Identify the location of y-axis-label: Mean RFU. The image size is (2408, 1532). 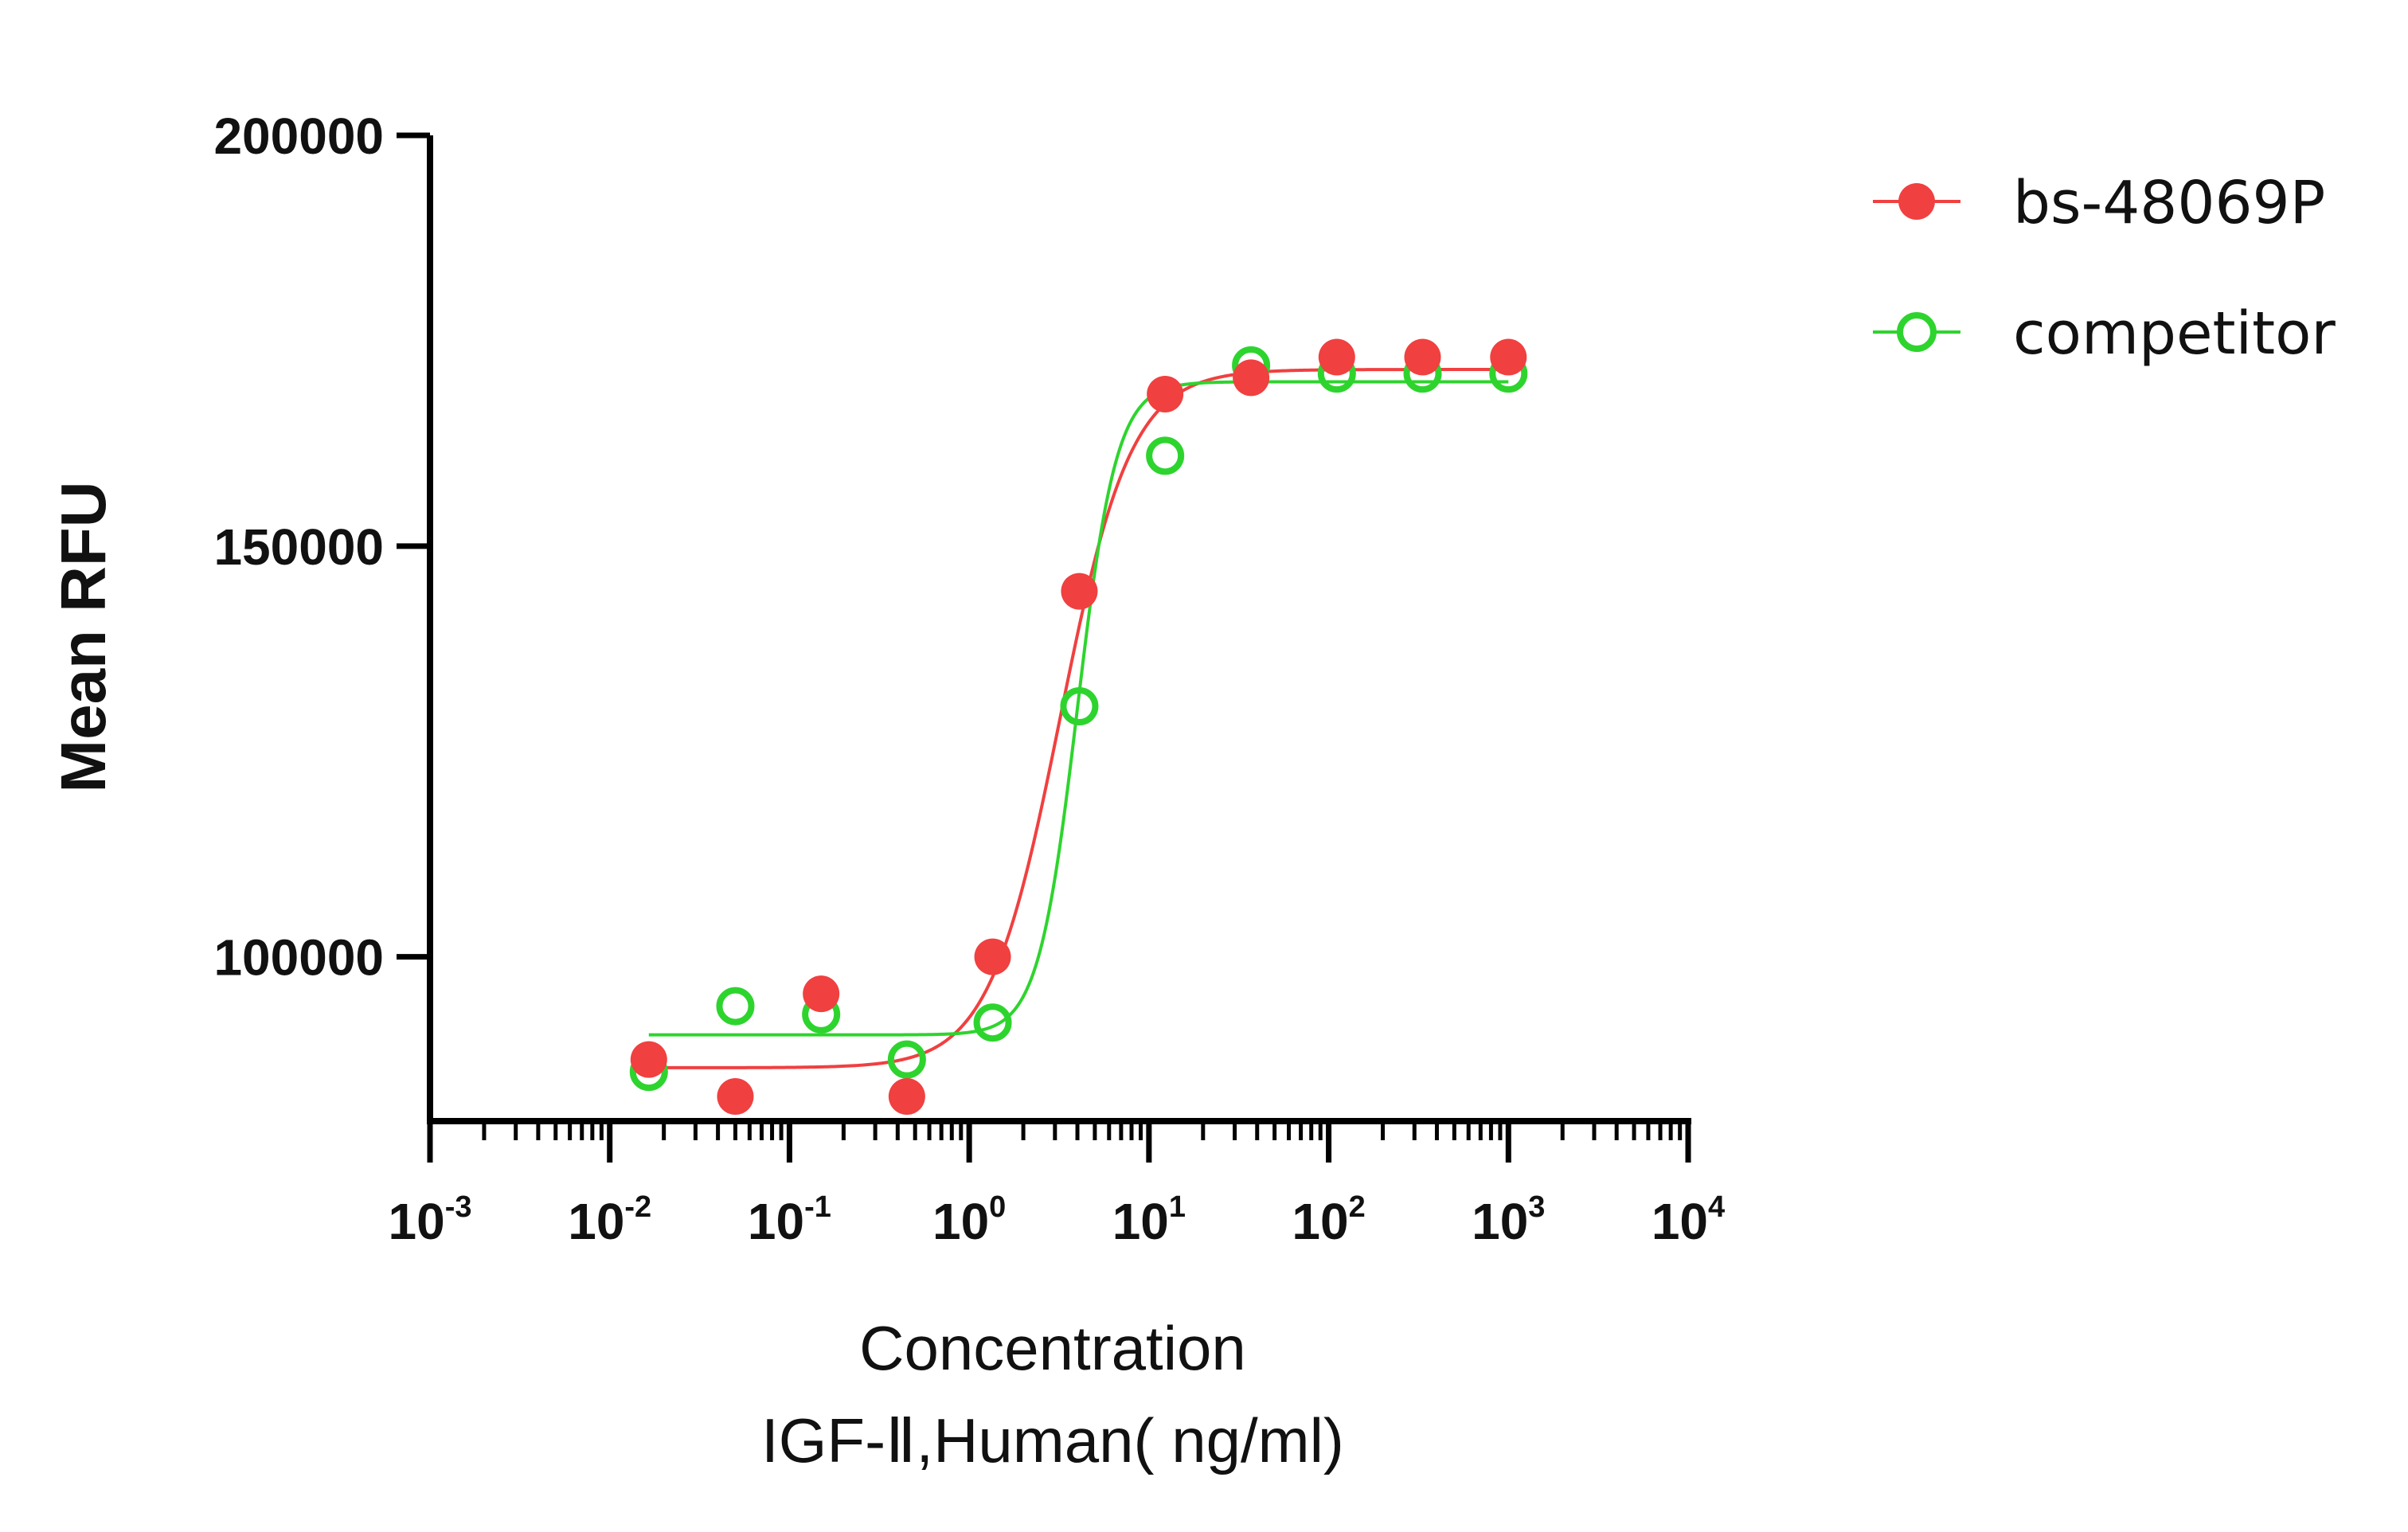
(83, 636).